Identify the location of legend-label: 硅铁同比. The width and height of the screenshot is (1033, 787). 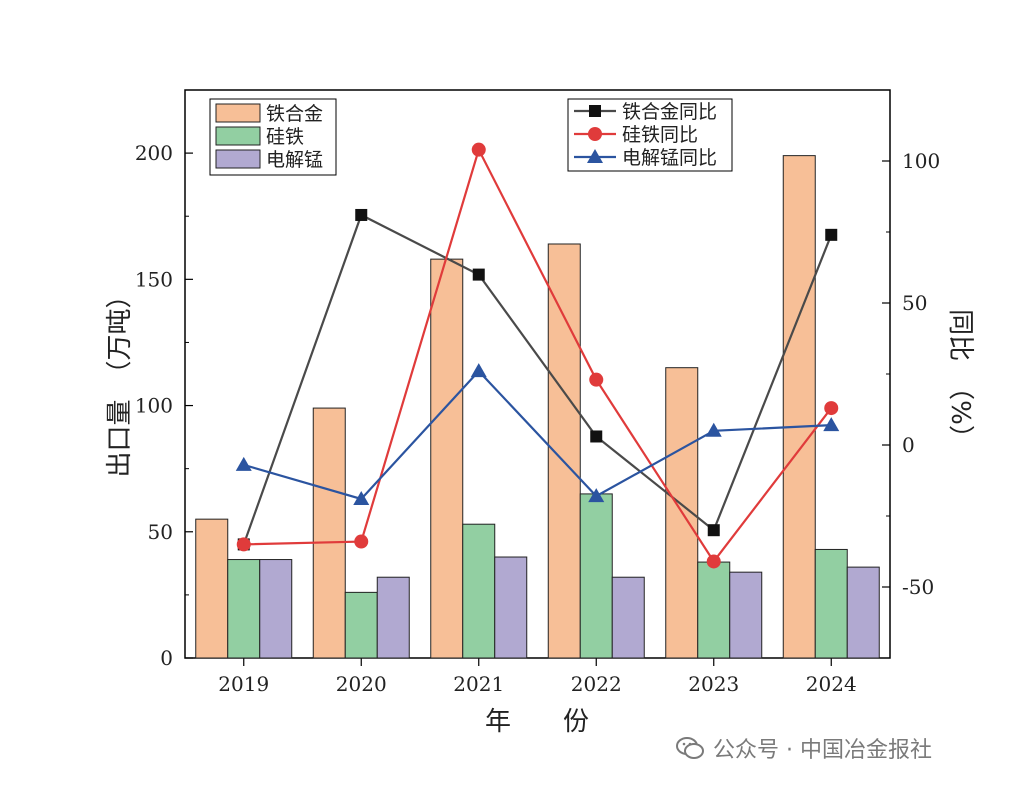
(660, 135).